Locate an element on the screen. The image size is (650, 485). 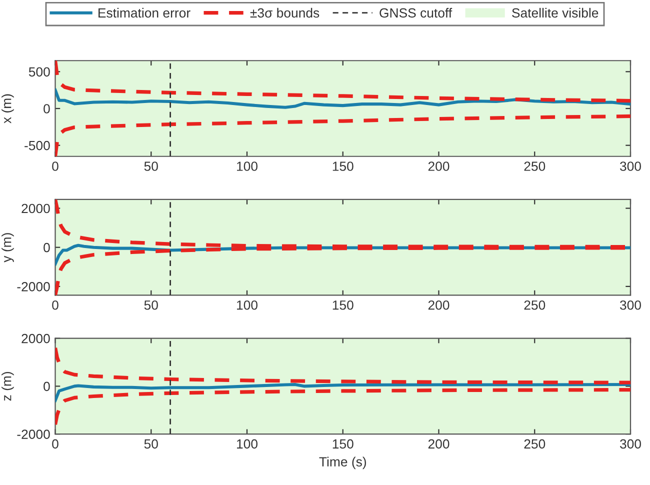
y-tick-label: 500 is located at coordinates (39, 72).